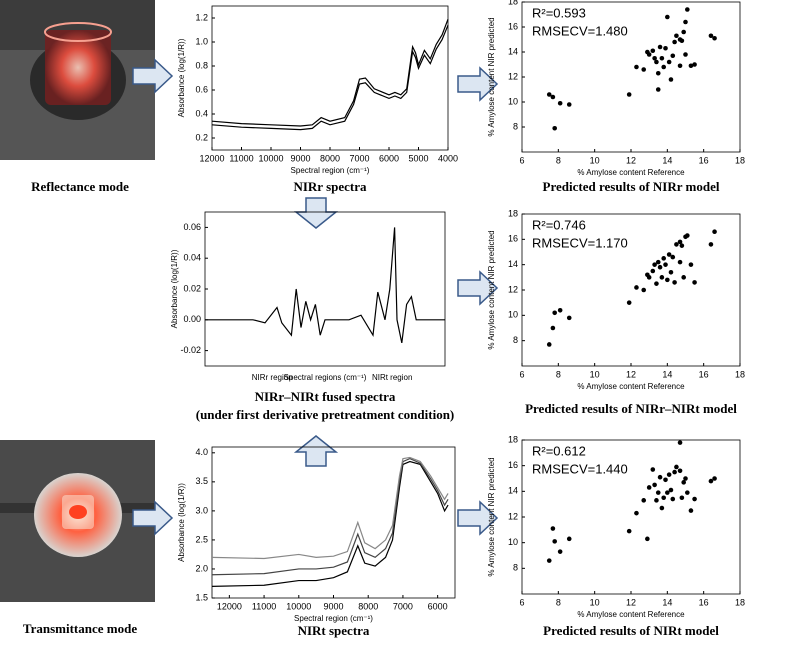 The image size is (800, 648). What do you see at coordinates (325, 396) in the screenshot?
I see `caption: NIRr–NIRt fused spectra` at bounding box center [325, 396].